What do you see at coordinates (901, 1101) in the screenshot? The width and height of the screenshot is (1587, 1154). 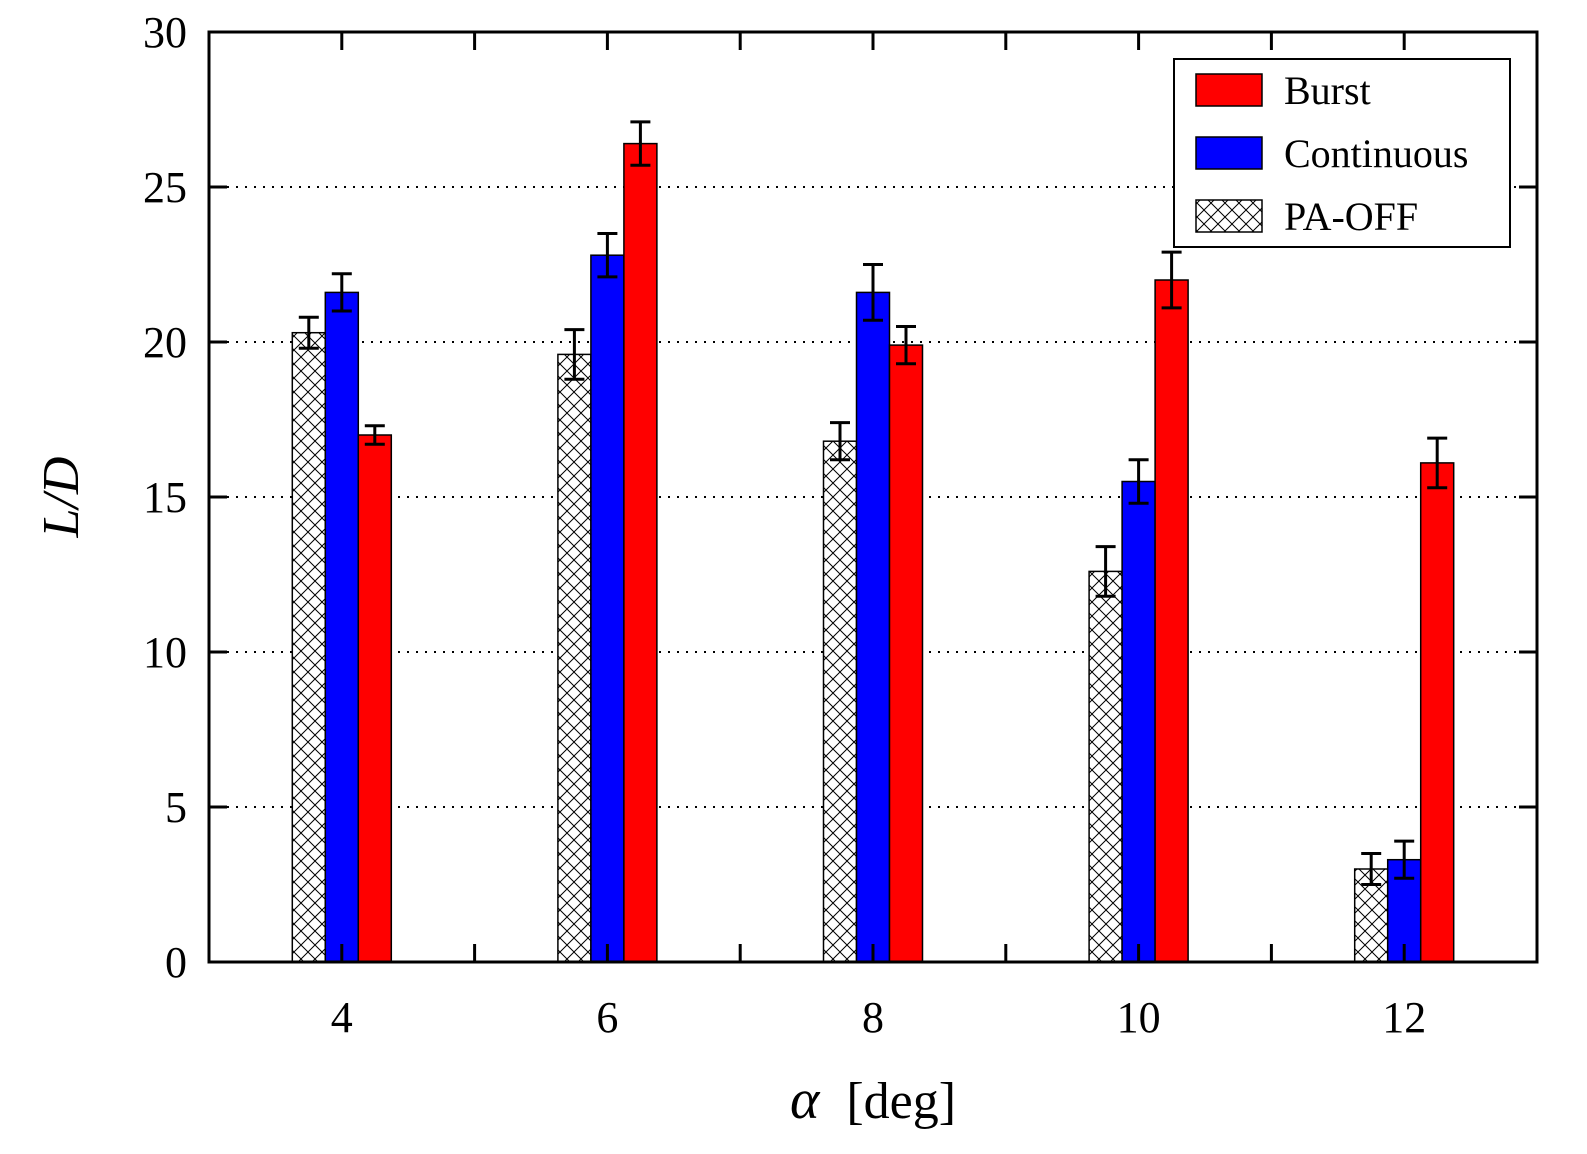 I see `x-axis-unit: [deg]` at bounding box center [901, 1101].